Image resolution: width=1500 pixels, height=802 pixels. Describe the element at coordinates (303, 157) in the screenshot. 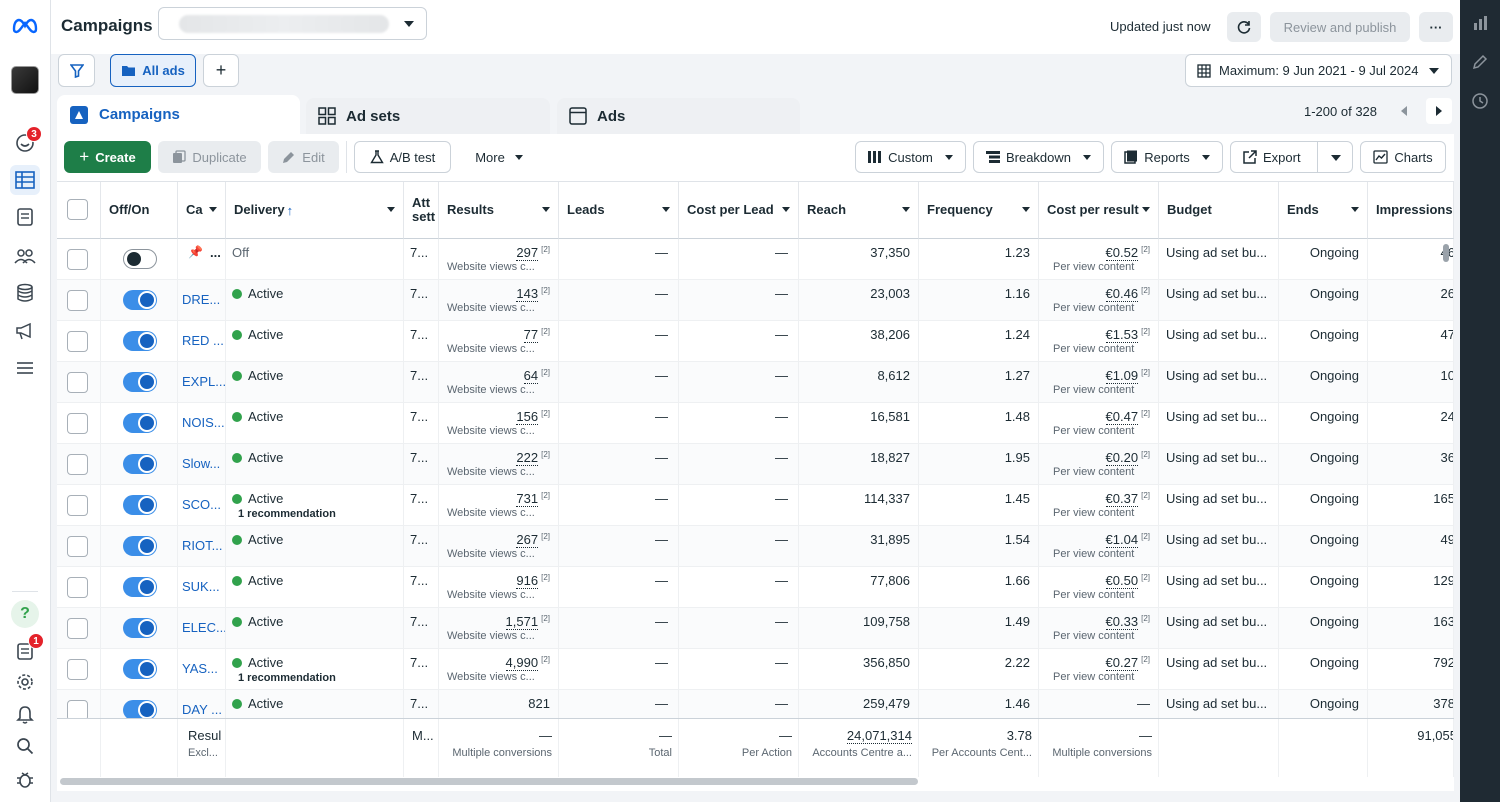

I see `edit-button: Edit` at that location.